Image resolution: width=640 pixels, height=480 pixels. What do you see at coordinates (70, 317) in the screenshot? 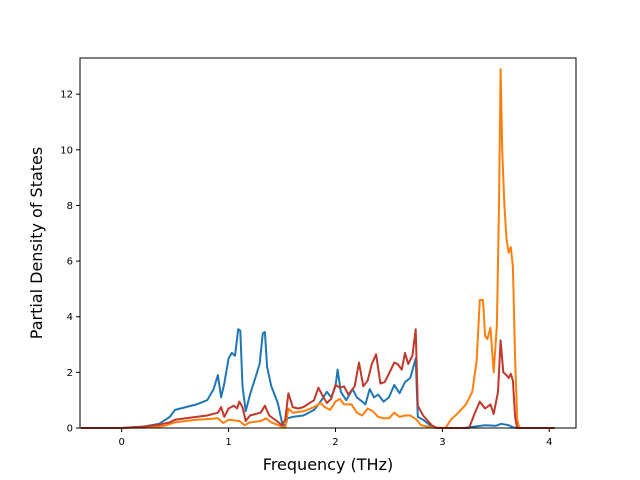
I see `y-tick-label: 4` at bounding box center [70, 317].